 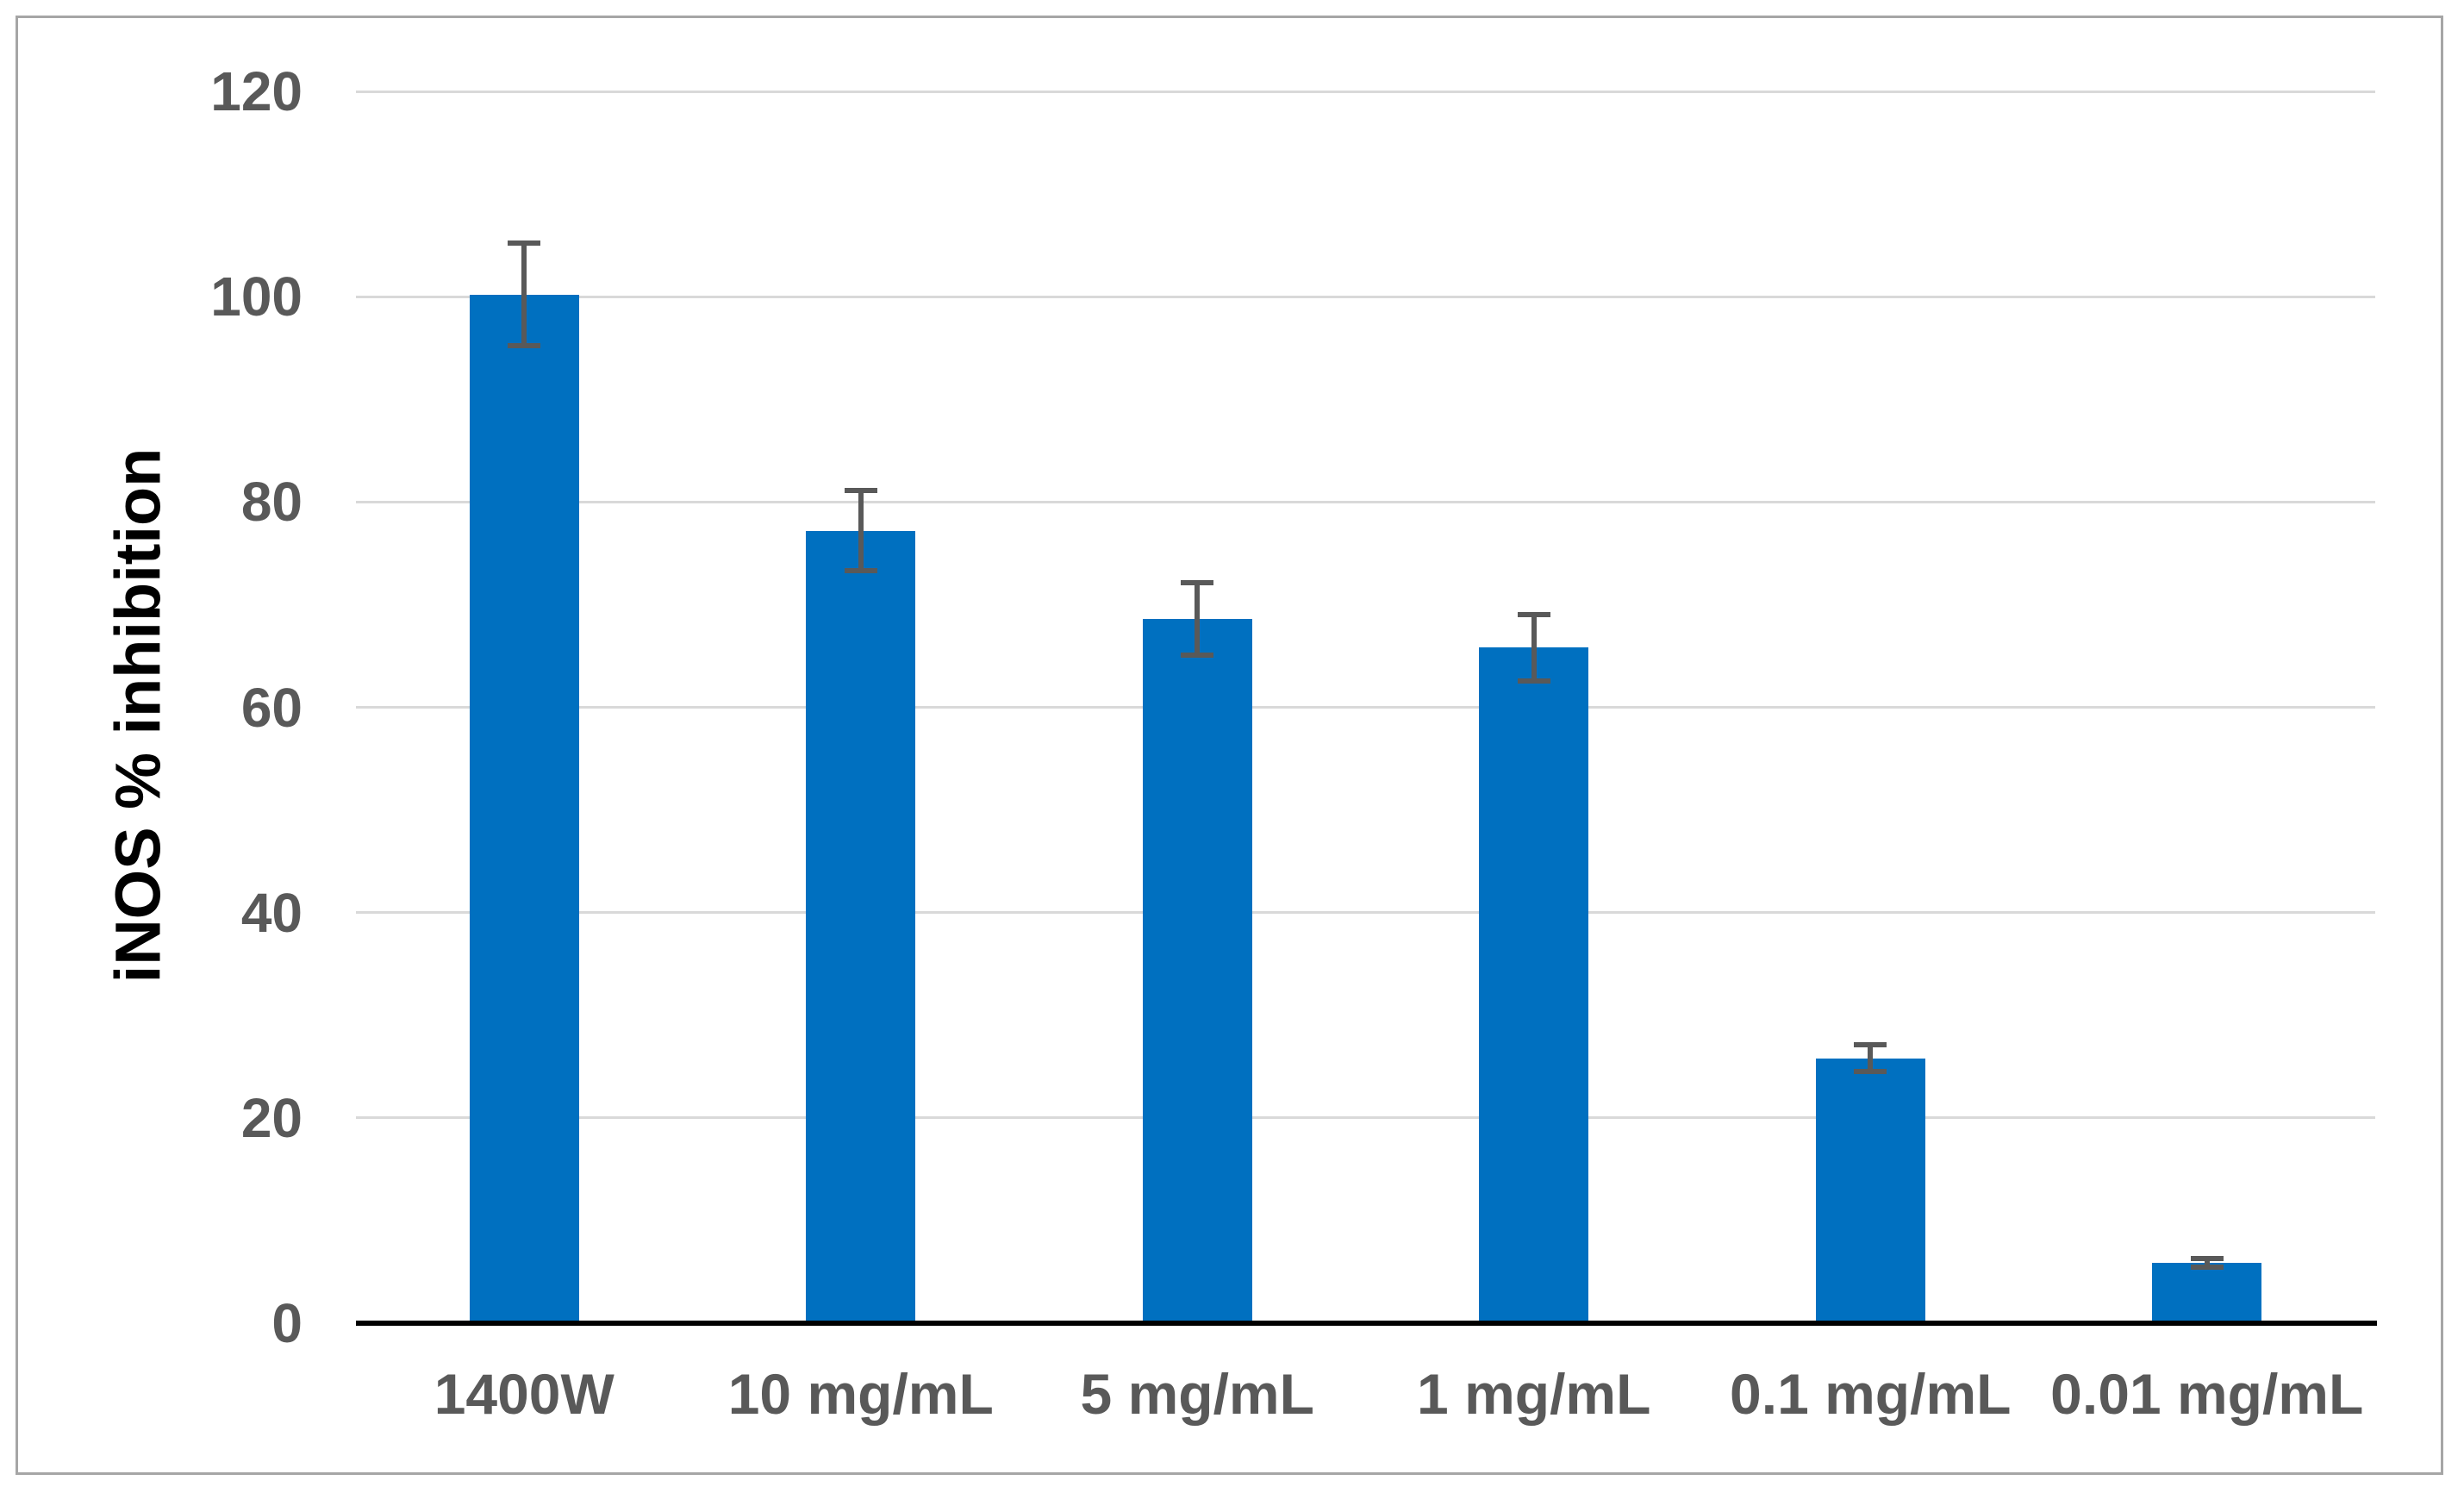 I want to click on x-axis-line, so click(x=1366, y=1323).